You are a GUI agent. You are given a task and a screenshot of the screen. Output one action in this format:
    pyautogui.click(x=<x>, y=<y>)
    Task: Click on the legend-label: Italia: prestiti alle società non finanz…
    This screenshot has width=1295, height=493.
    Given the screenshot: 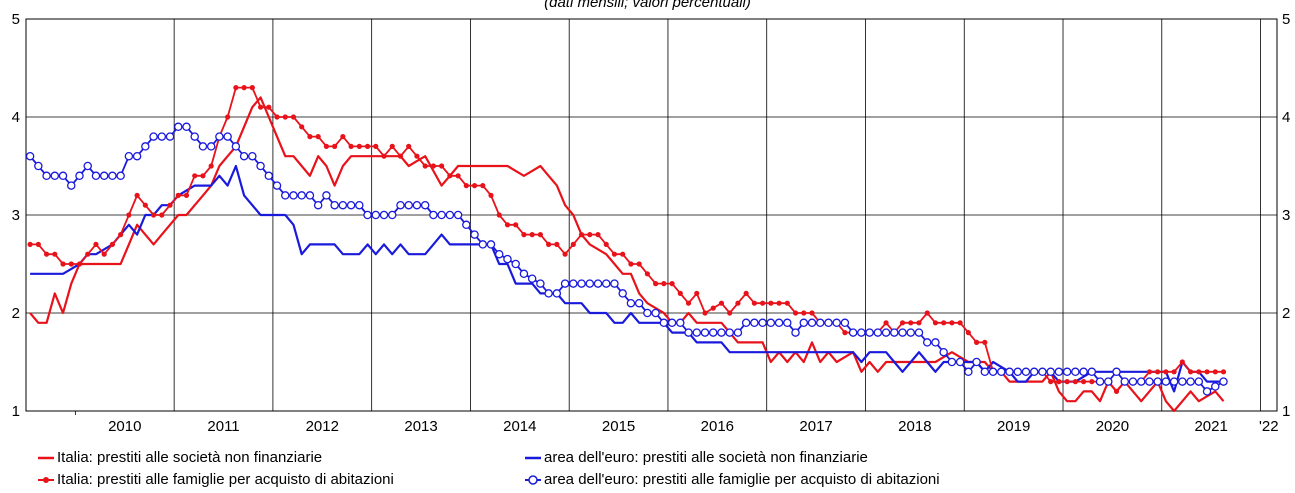 What is the action you would take?
    pyautogui.click(x=190, y=457)
    